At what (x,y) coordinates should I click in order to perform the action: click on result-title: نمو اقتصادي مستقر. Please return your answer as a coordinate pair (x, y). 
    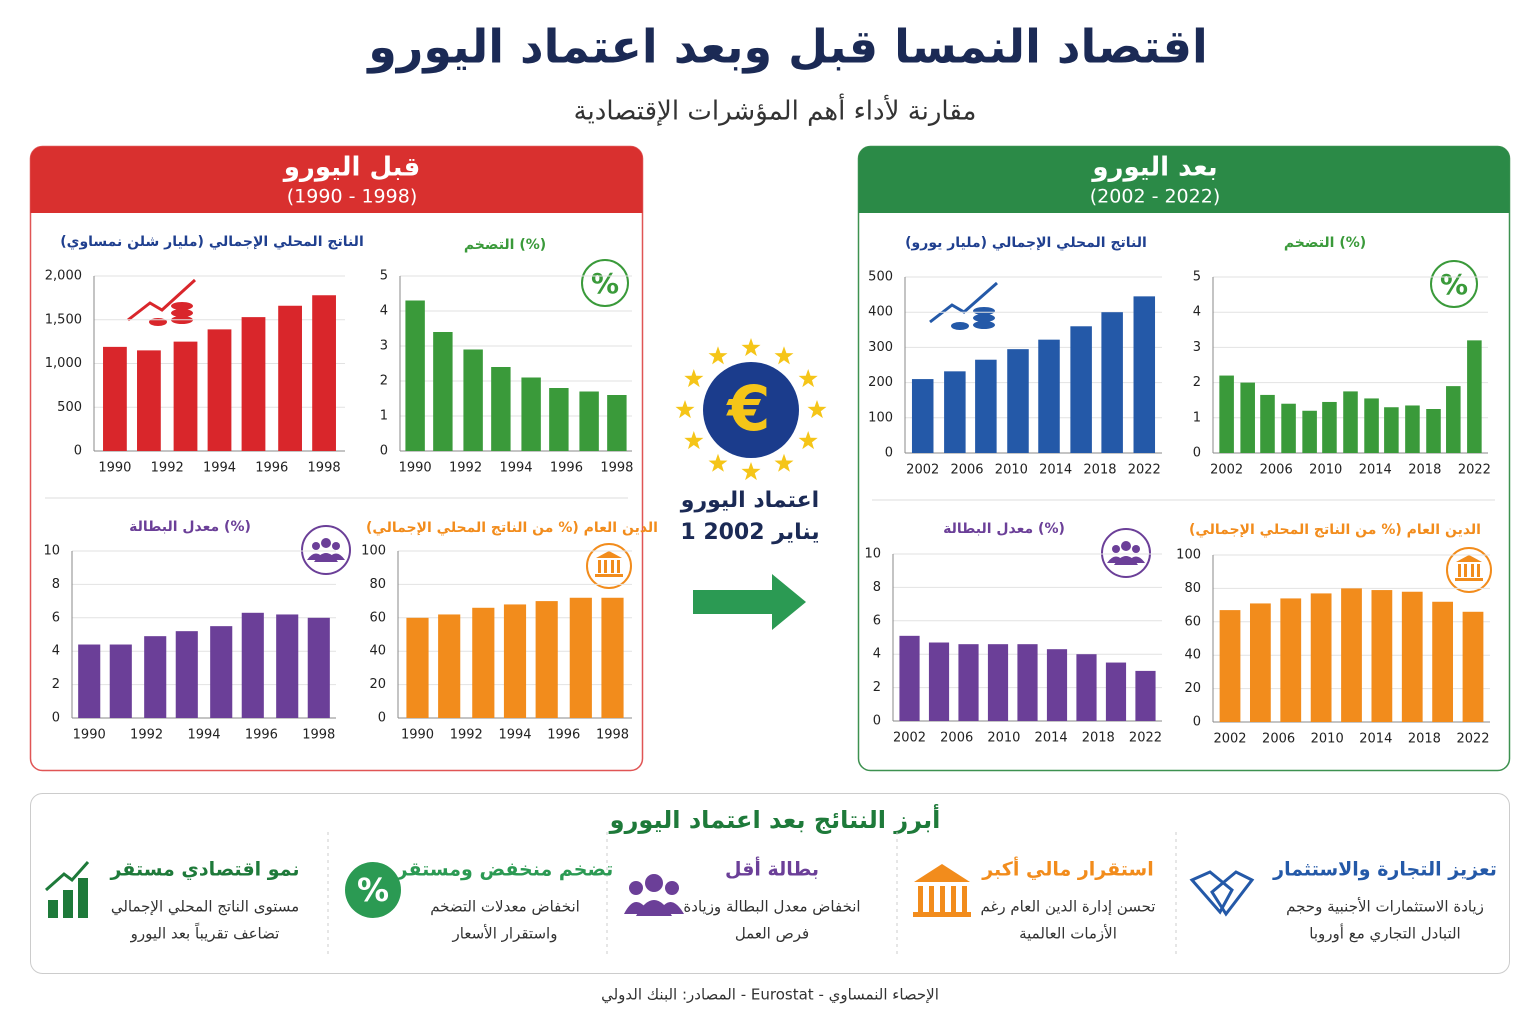
    Looking at the image, I should click on (204, 870).